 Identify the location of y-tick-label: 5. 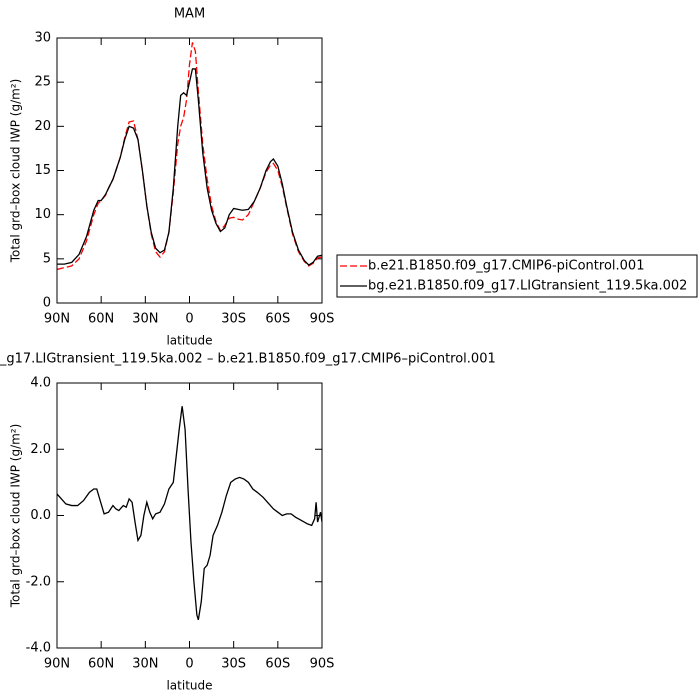
(47, 258).